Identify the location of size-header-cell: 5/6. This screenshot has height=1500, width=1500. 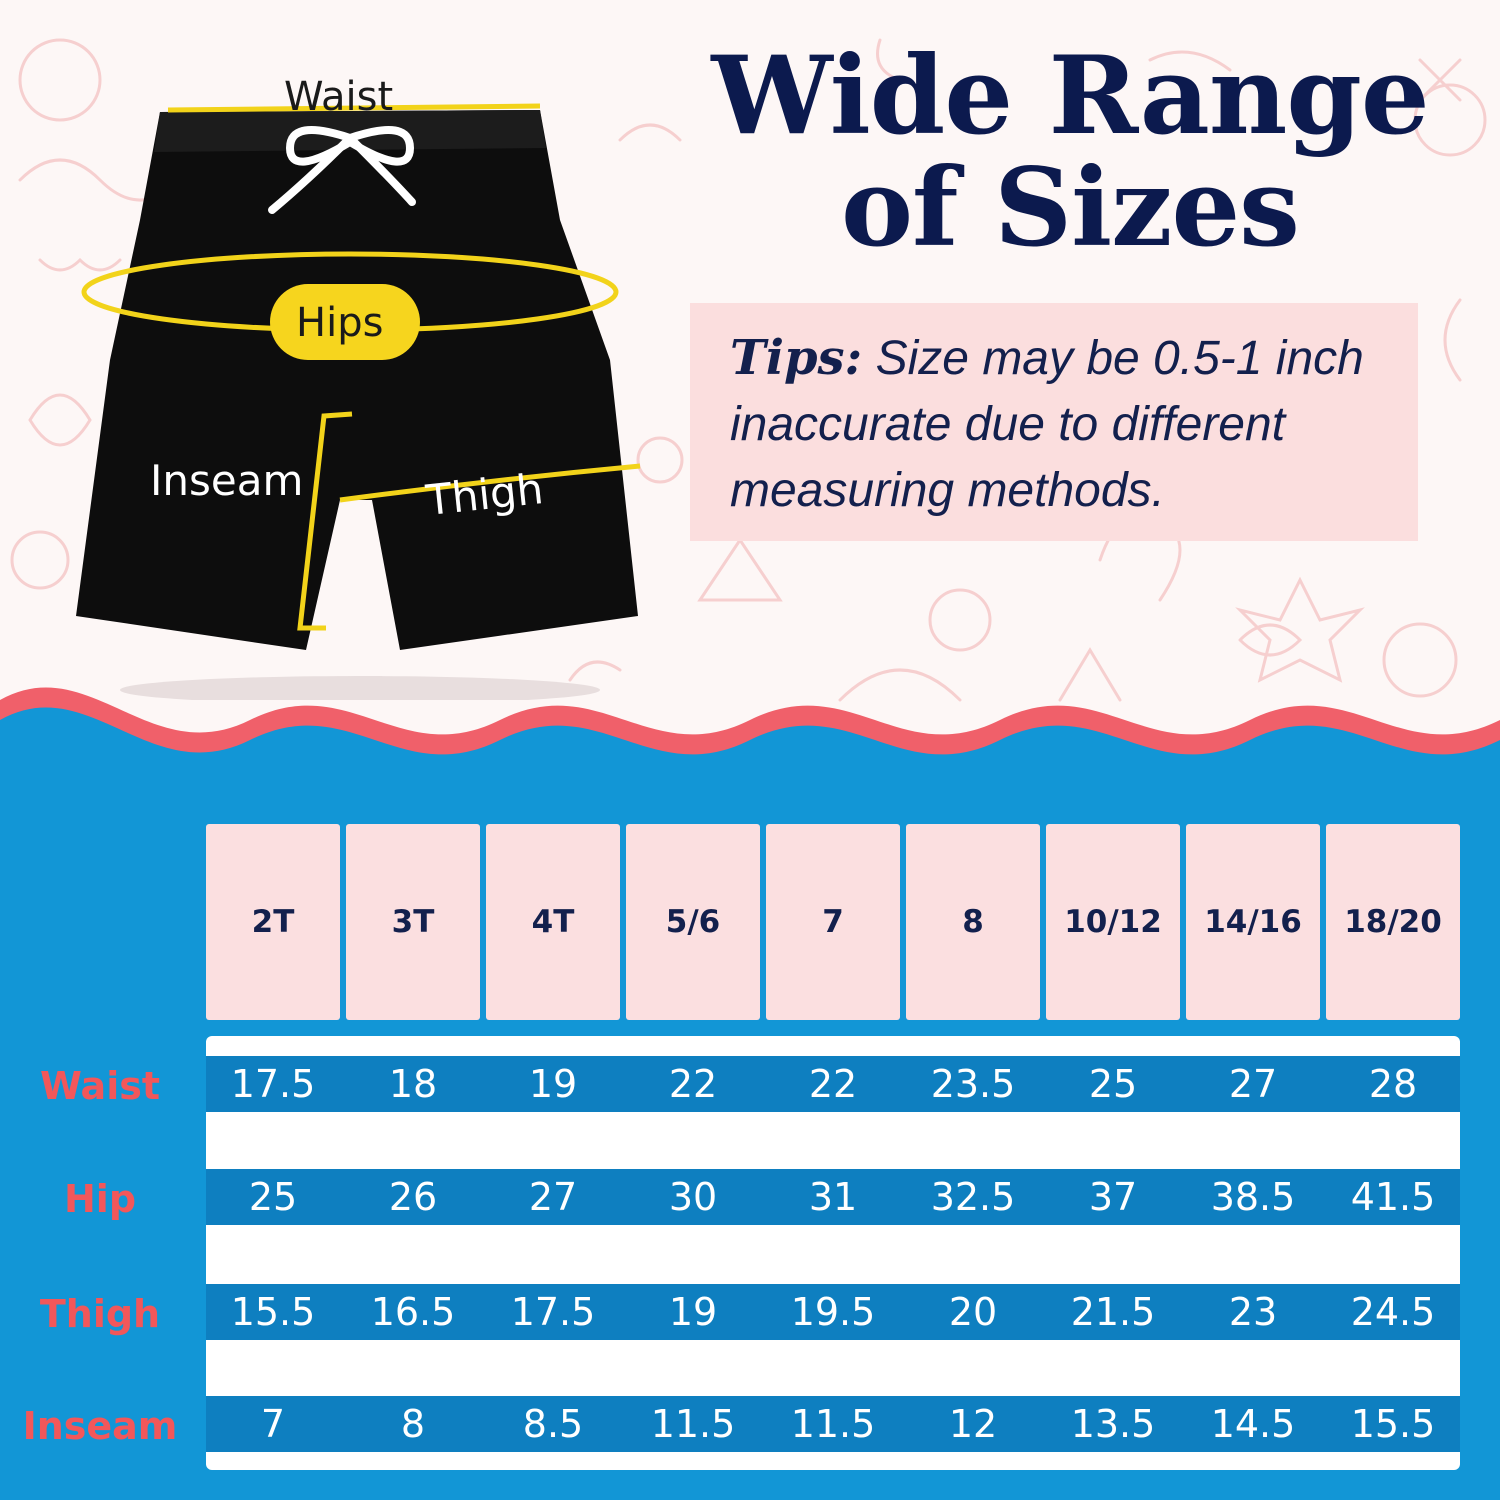
(693, 922).